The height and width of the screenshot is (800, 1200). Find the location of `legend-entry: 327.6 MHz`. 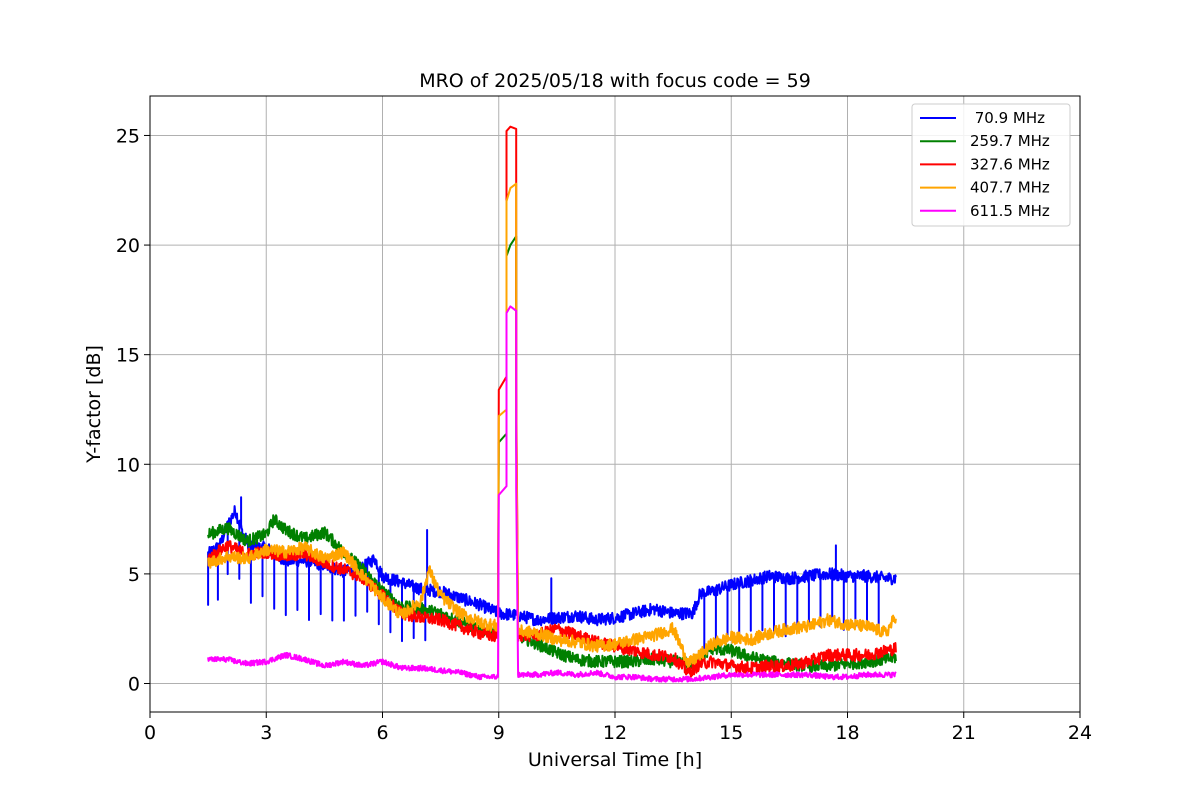

legend-entry: 327.6 MHz is located at coordinates (1010, 164).